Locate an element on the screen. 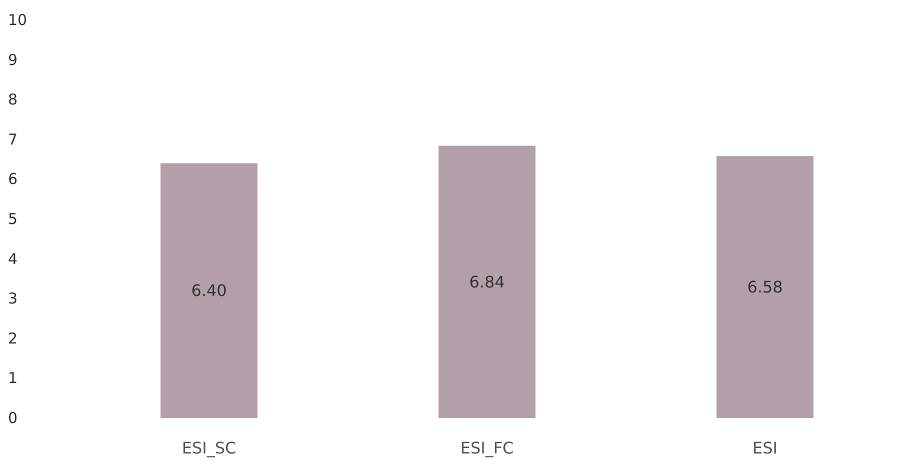 The image size is (904, 470). y-tick-label: 6 is located at coordinates (13, 179).